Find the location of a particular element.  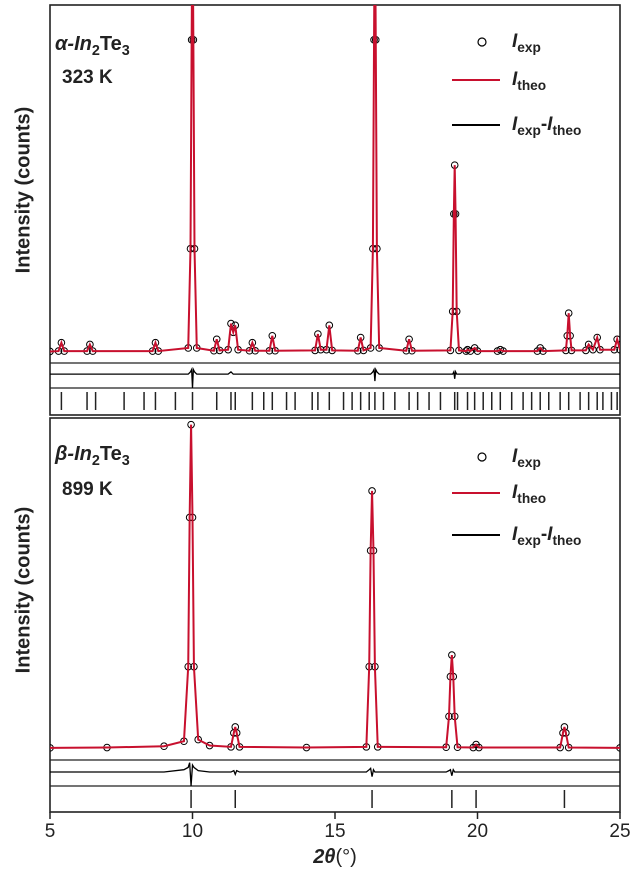

x-tick-label: 5 is located at coordinates (50, 831).